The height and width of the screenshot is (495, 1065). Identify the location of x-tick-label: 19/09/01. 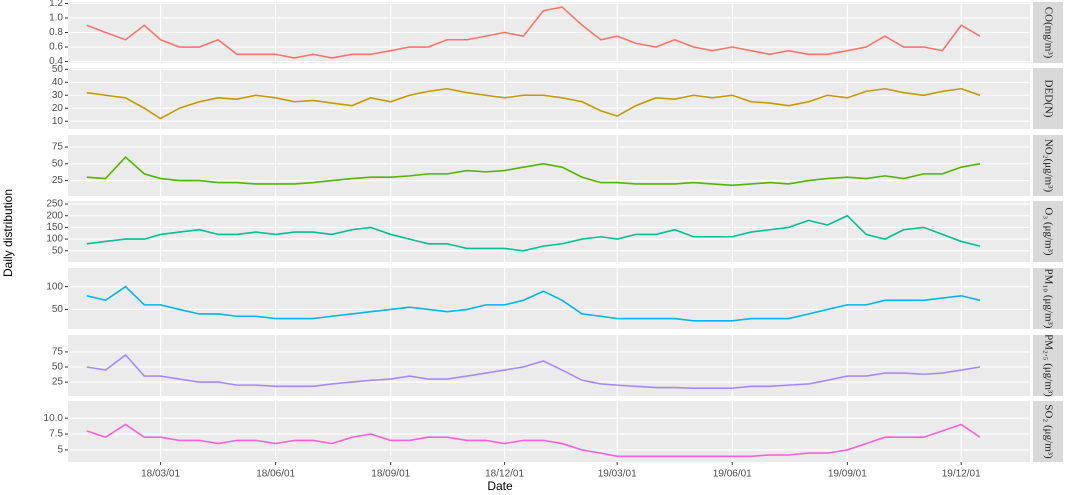
(847, 474).